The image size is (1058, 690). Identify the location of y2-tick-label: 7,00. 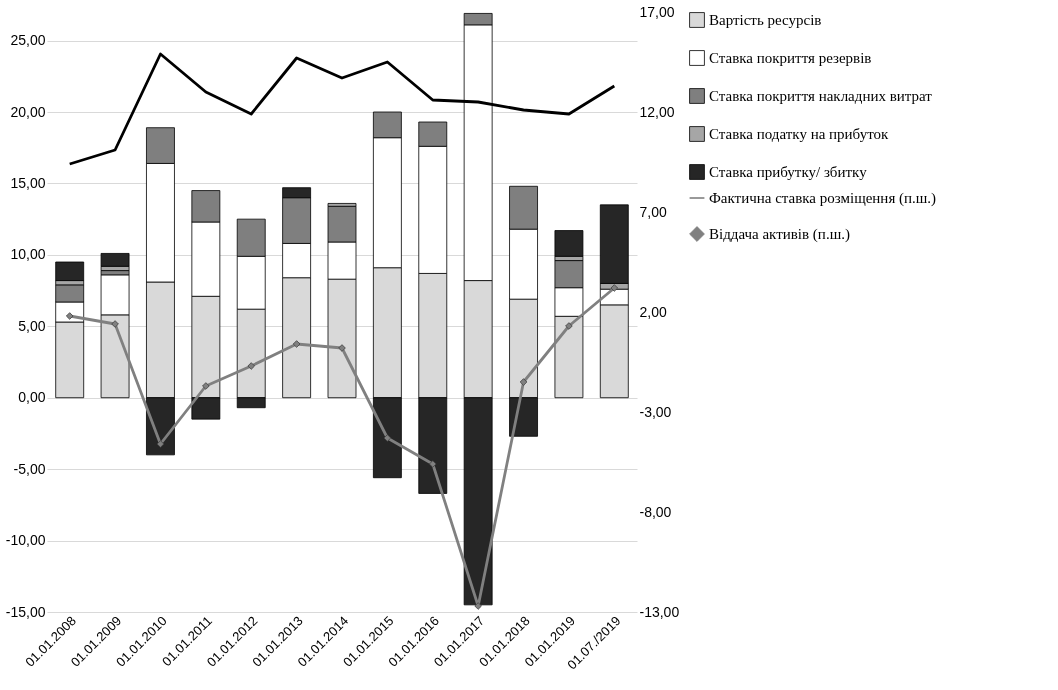
(653, 211).